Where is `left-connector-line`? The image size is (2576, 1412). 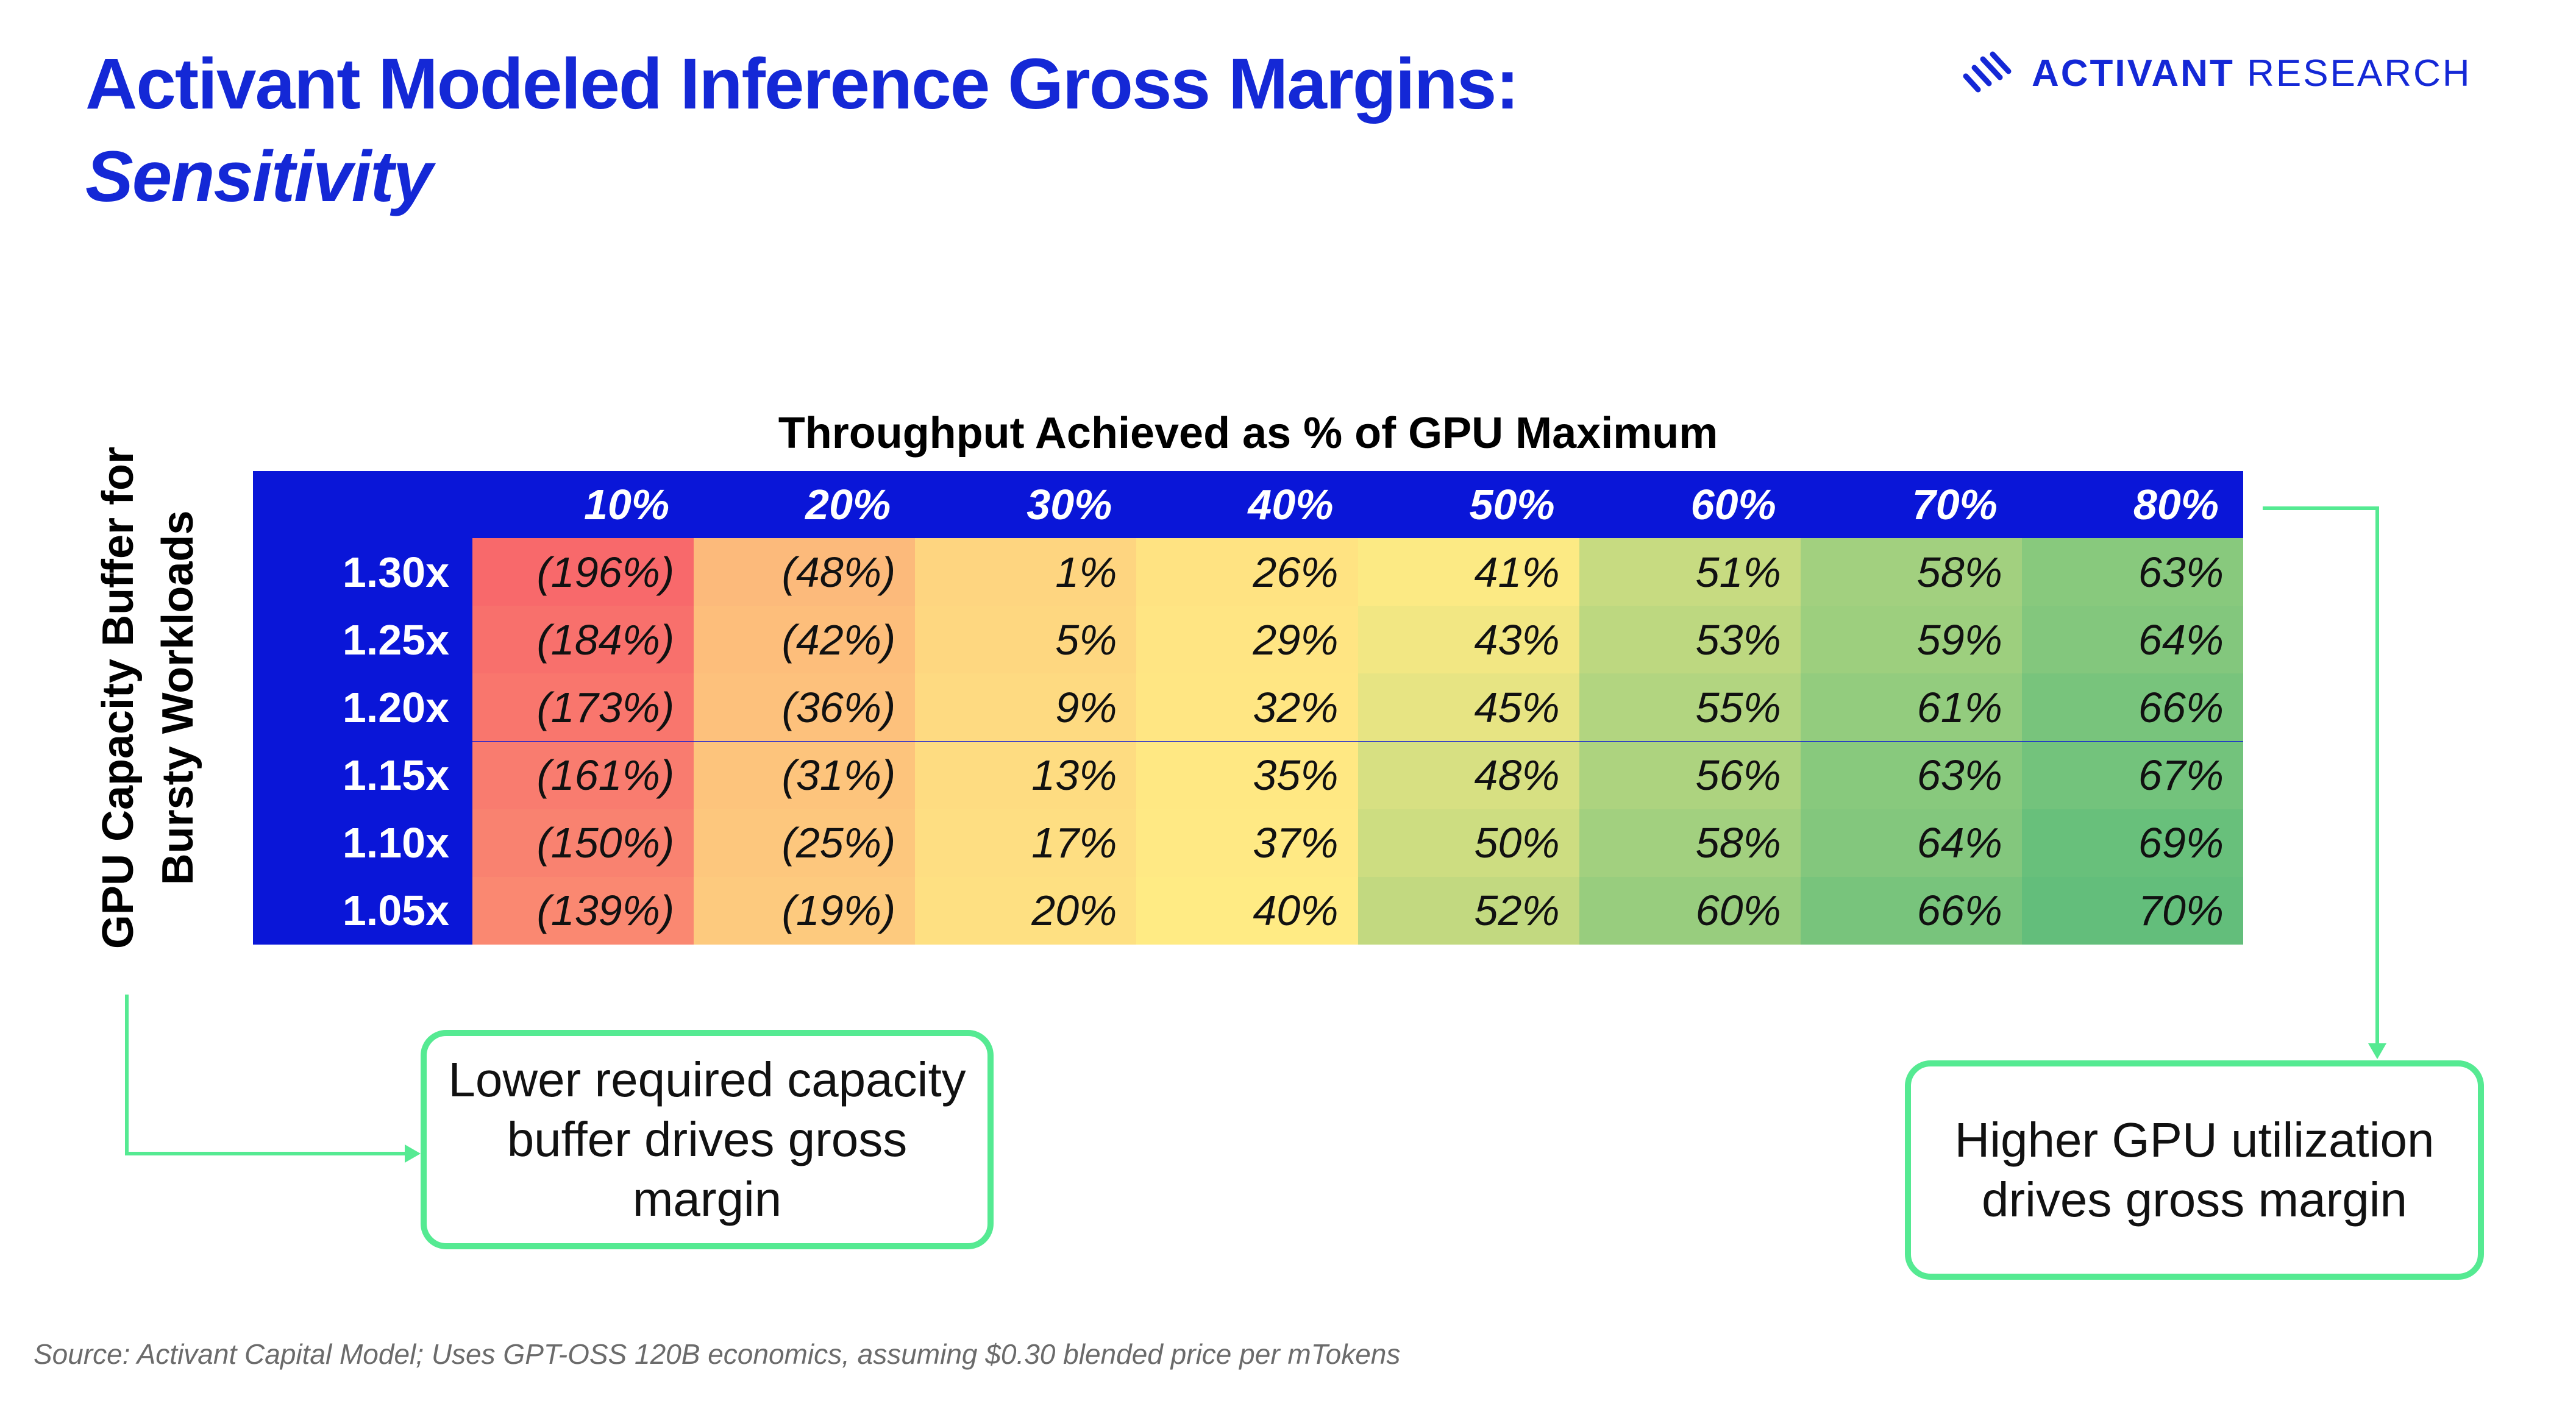
left-connector-line is located at coordinates (267, 1075).